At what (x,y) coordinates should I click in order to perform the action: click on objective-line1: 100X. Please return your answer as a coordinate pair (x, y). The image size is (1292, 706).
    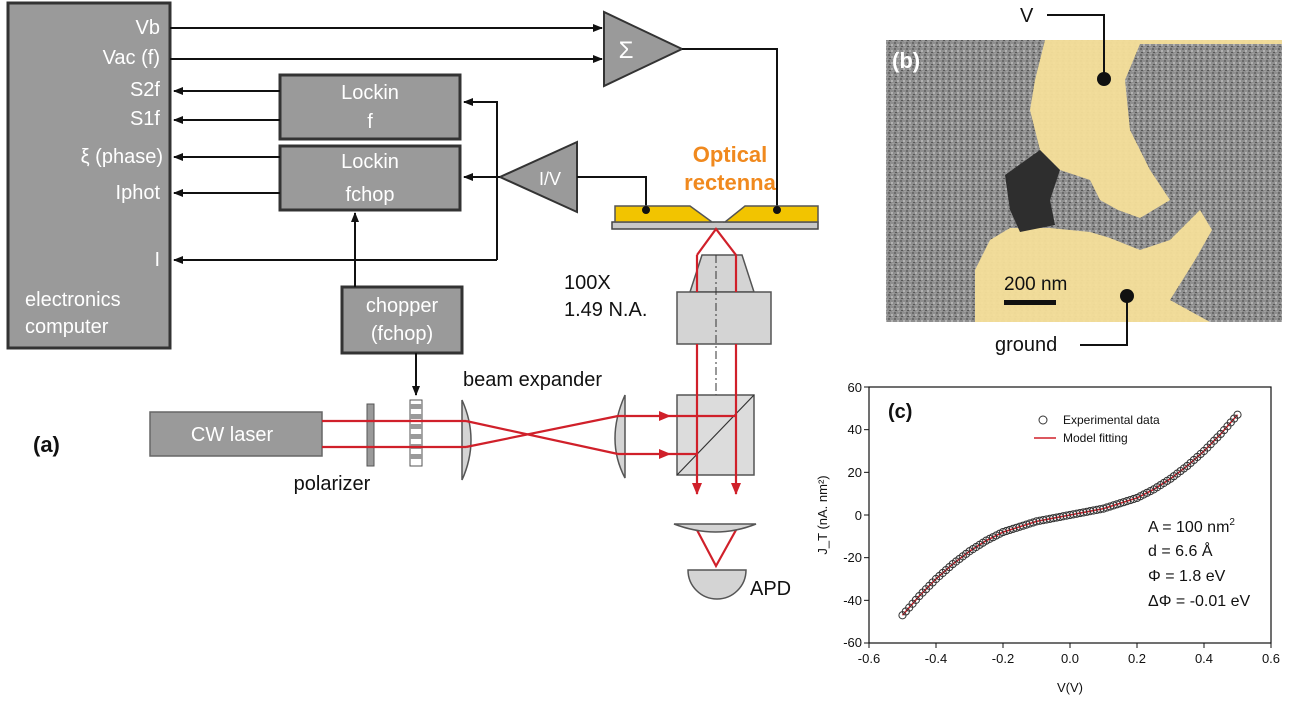
    Looking at the image, I should click on (587, 283).